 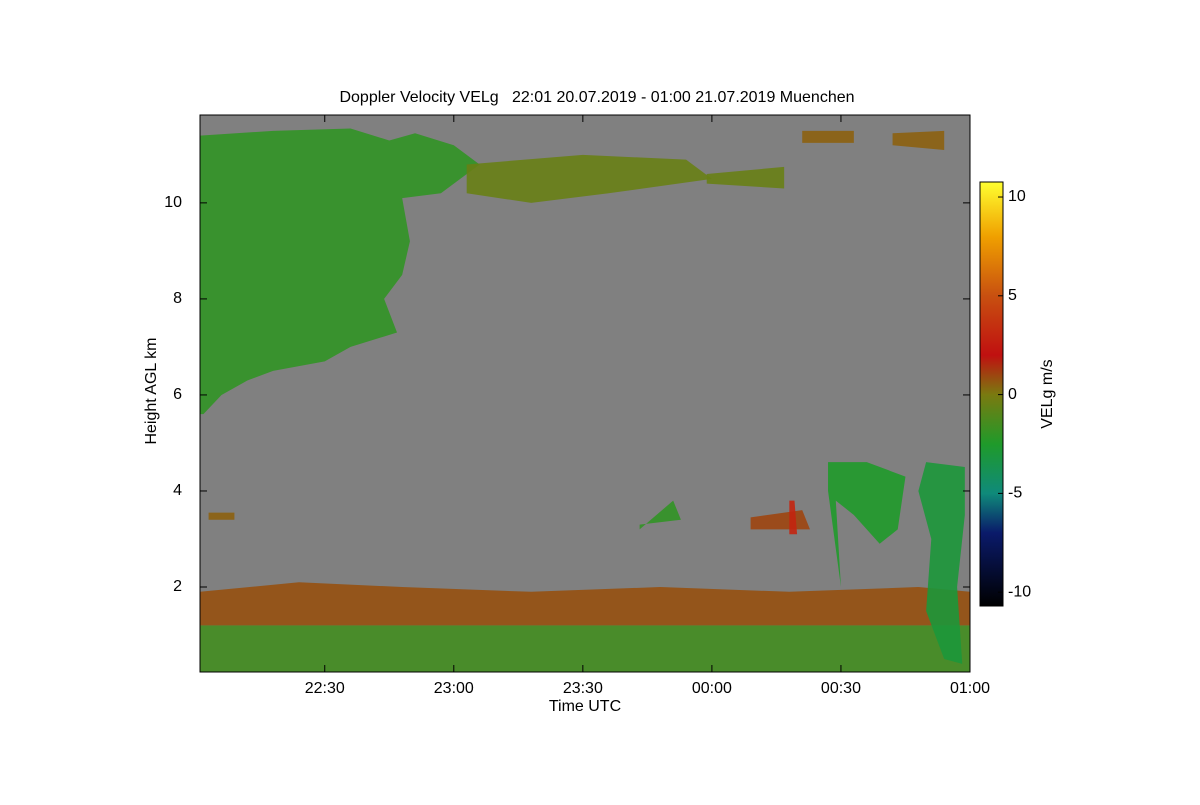 I want to click on colorbar-tick-label: 0, so click(x=1012, y=394).